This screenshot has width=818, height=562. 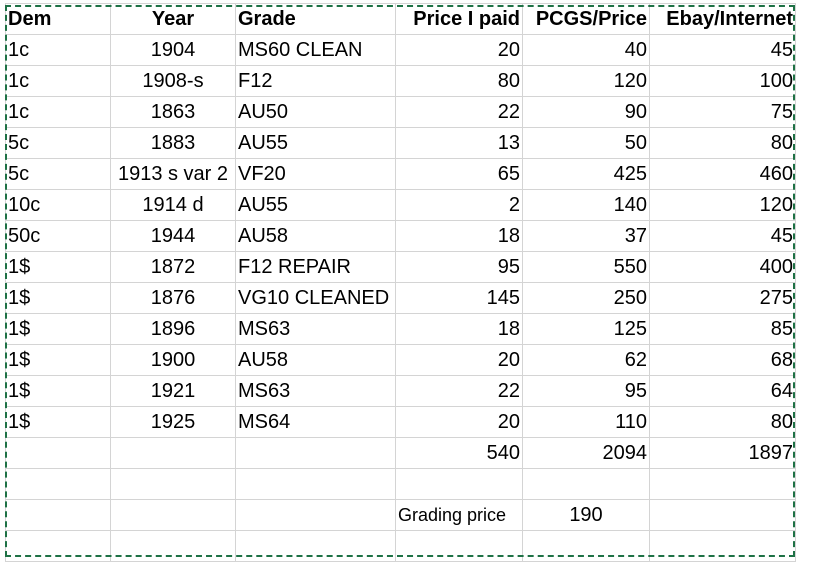 What do you see at coordinates (173, 391) in the screenshot?
I see `cell-year: 1921` at bounding box center [173, 391].